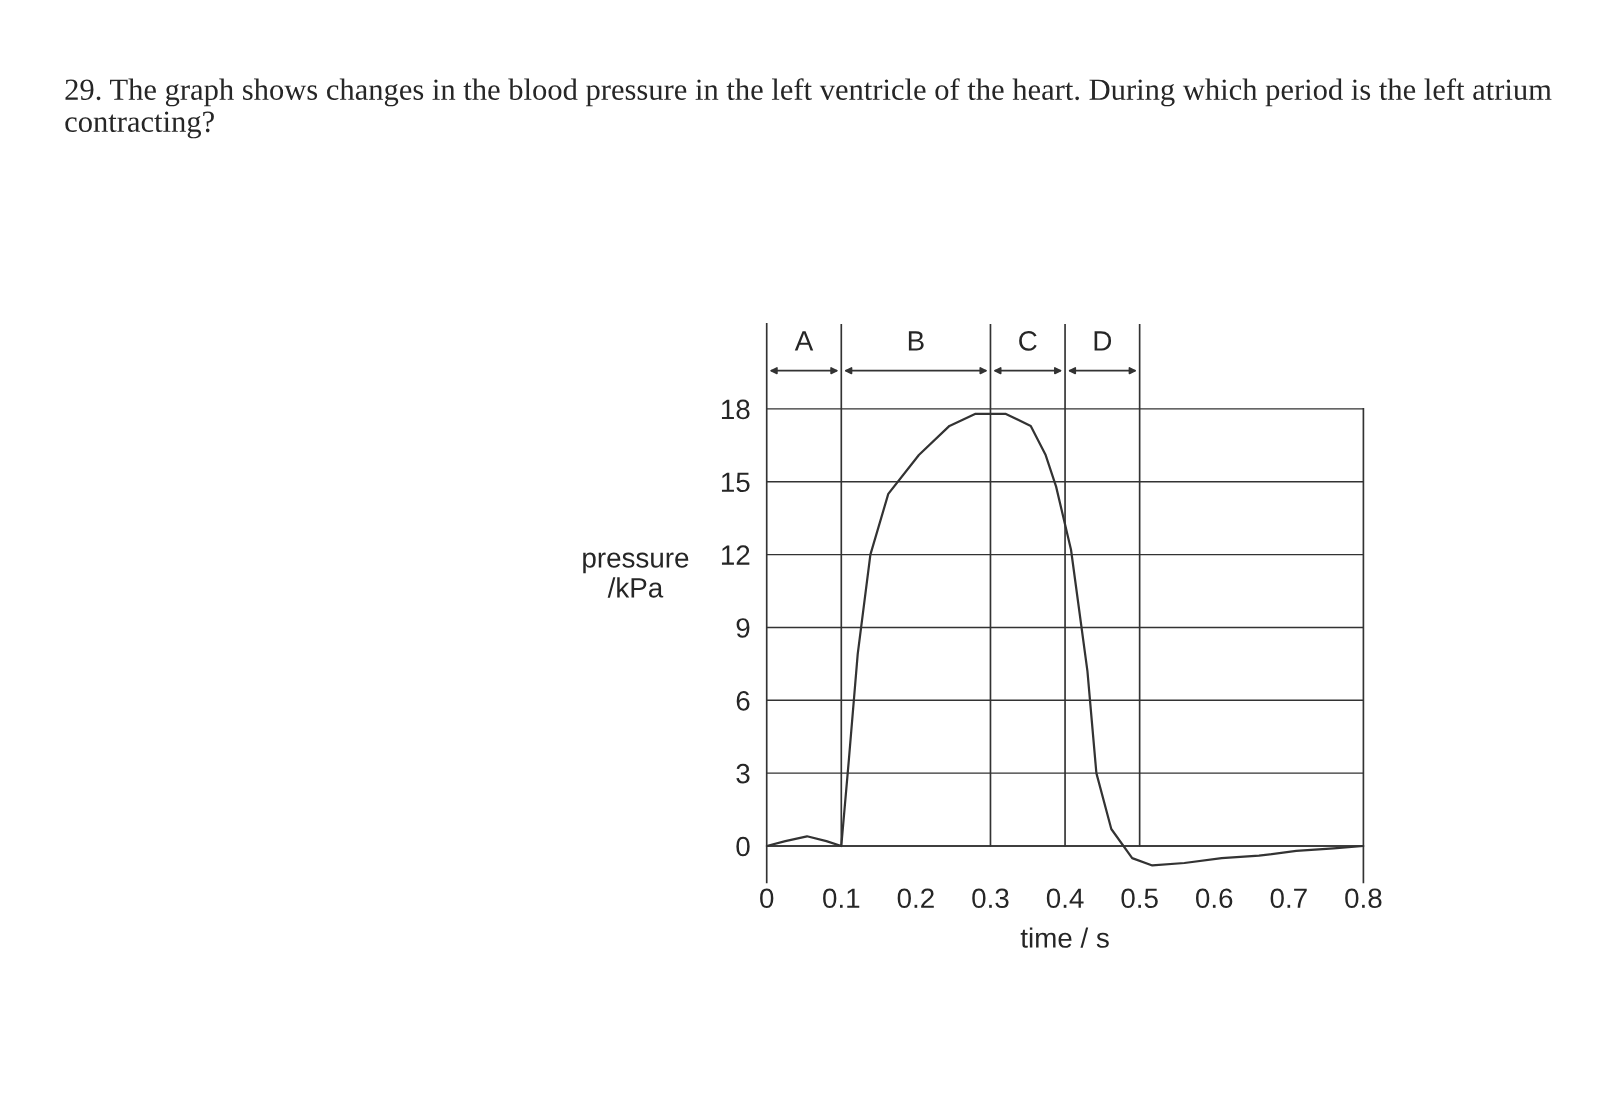 The width and height of the screenshot is (1604, 1117). I want to click on y-tick-label: 6, so click(743, 700).